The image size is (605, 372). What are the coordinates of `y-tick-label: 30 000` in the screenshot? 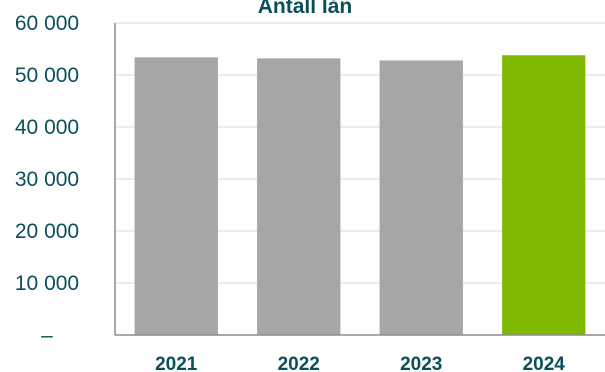 It's located at (47, 179).